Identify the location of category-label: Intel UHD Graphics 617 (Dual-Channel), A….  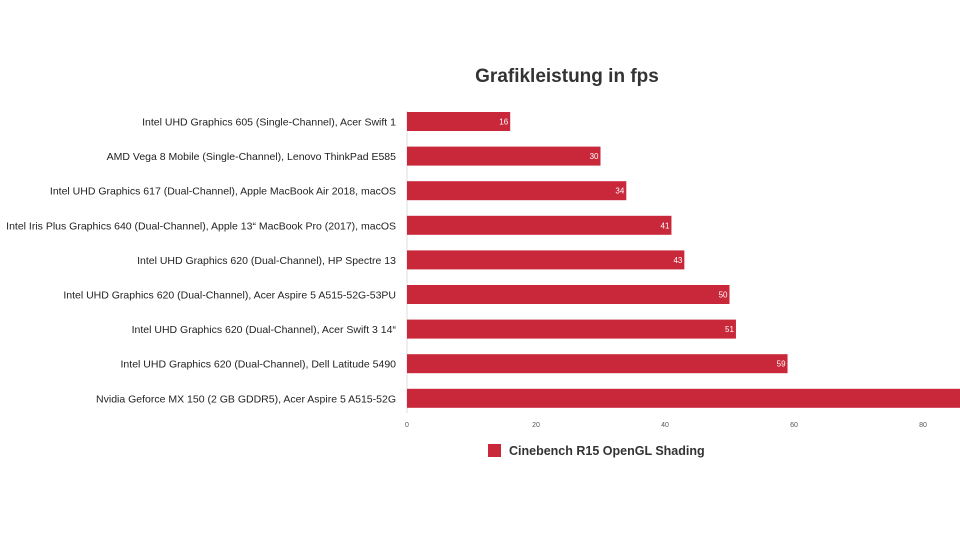
(223, 192).